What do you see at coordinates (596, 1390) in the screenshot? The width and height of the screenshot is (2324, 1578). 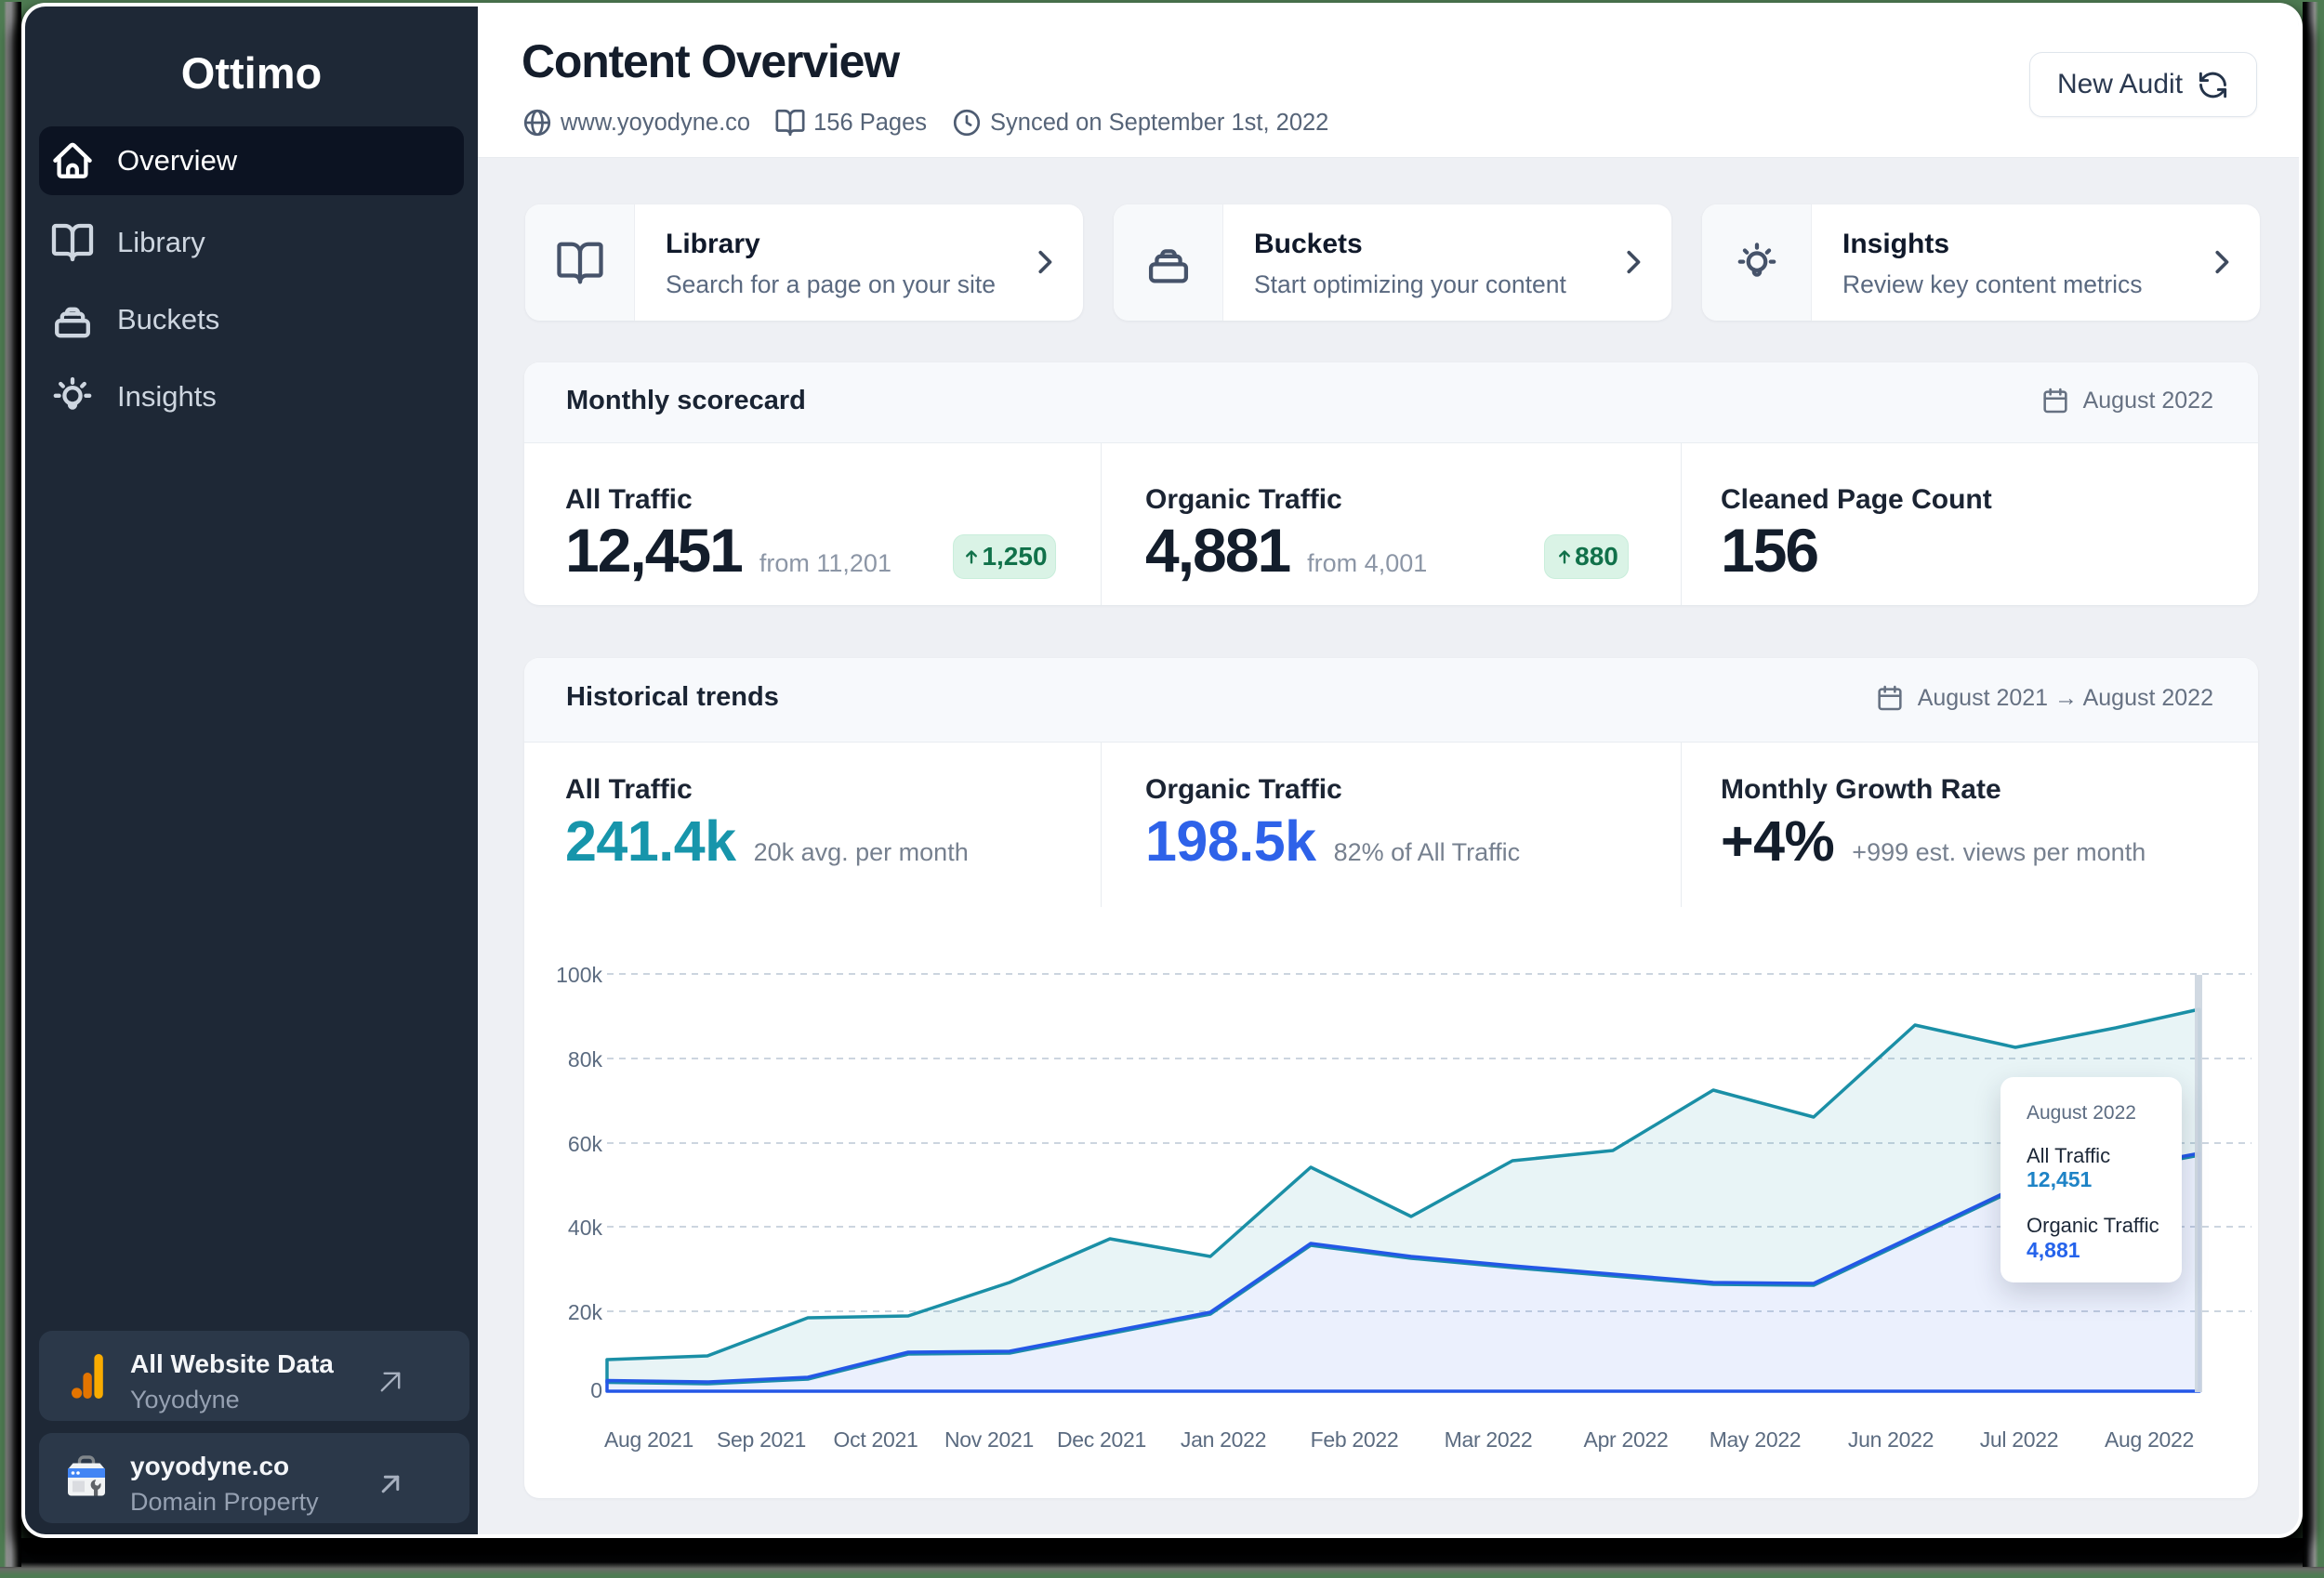 I see `svg-text: 0` at bounding box center [596, 1390].